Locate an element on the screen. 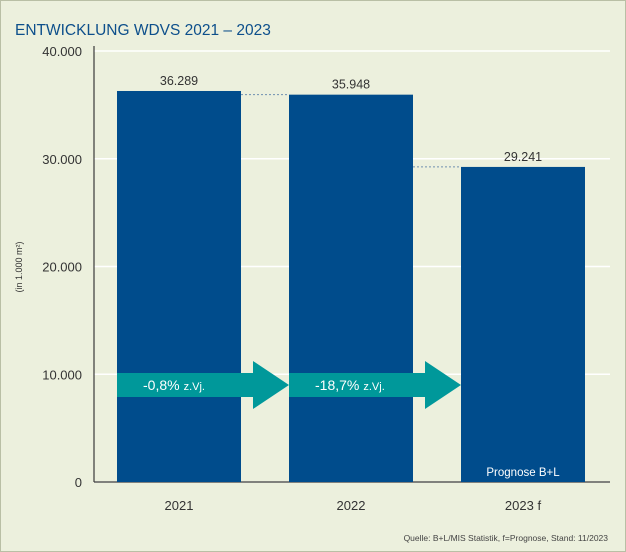 This screenshot has height=552, width=626. x-tick-label: 2023 f is located at coordinates (523, 505).